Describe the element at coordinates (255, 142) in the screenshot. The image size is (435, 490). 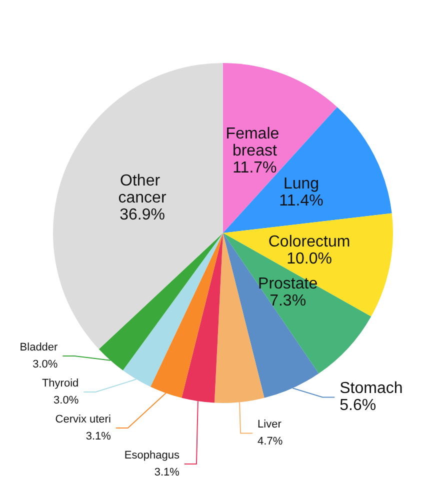
I see `slice-label: Female breast` at that location.